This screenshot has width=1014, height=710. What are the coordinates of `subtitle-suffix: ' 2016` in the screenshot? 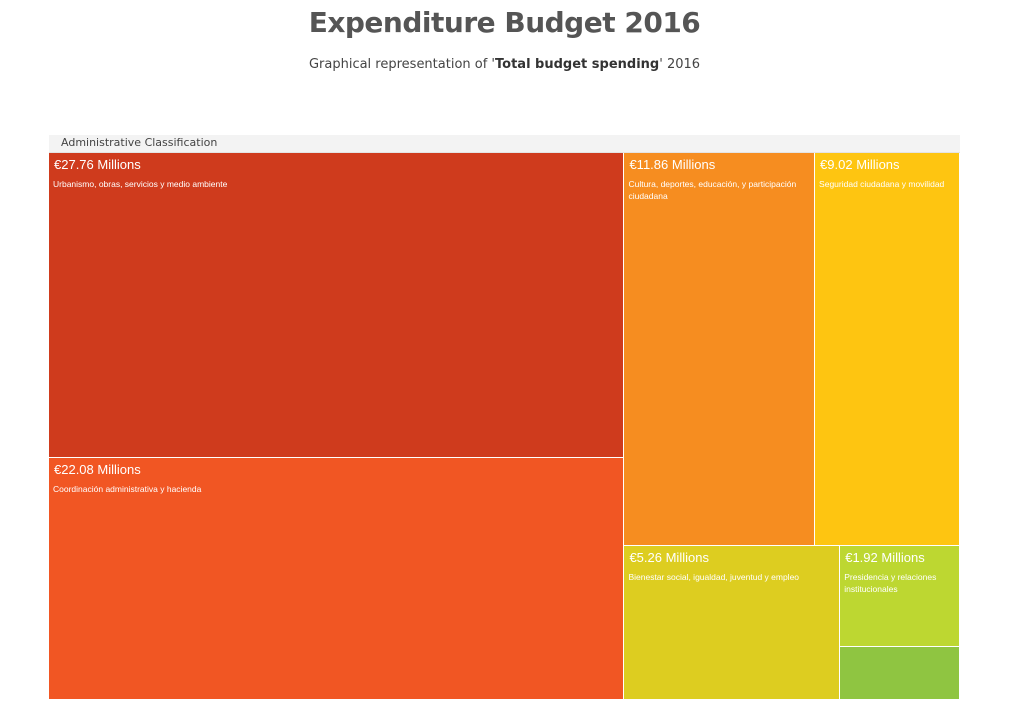 It's located at (680, 64).